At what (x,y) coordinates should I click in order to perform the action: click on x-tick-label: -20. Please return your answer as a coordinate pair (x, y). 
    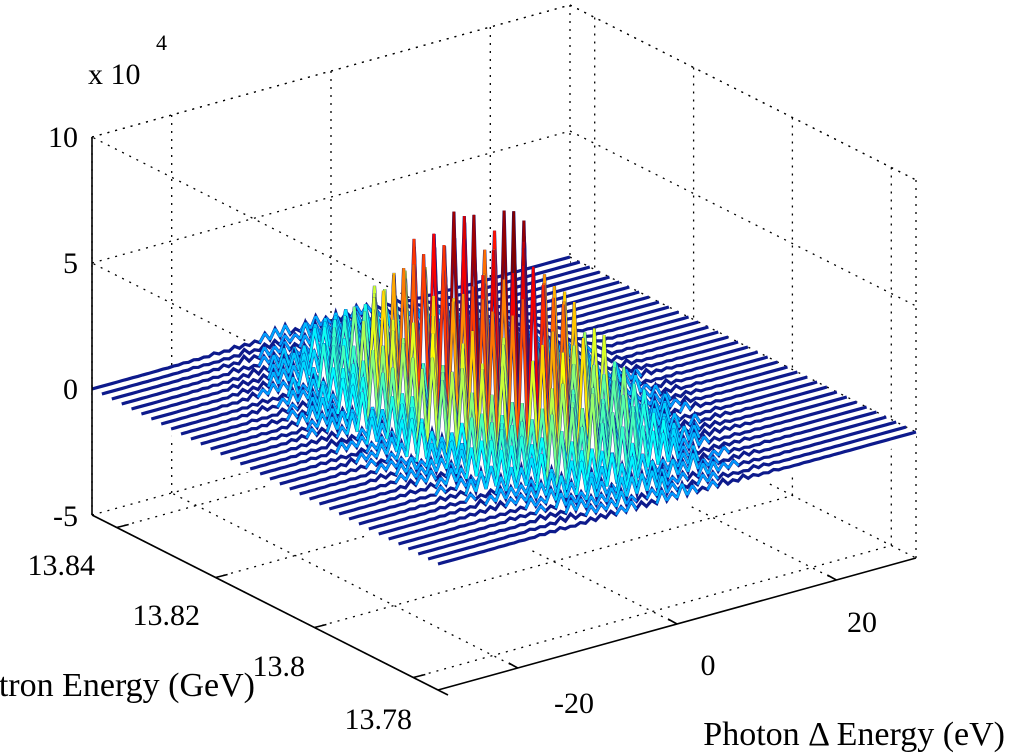
    Looking at the image, I should click on (574, 703).